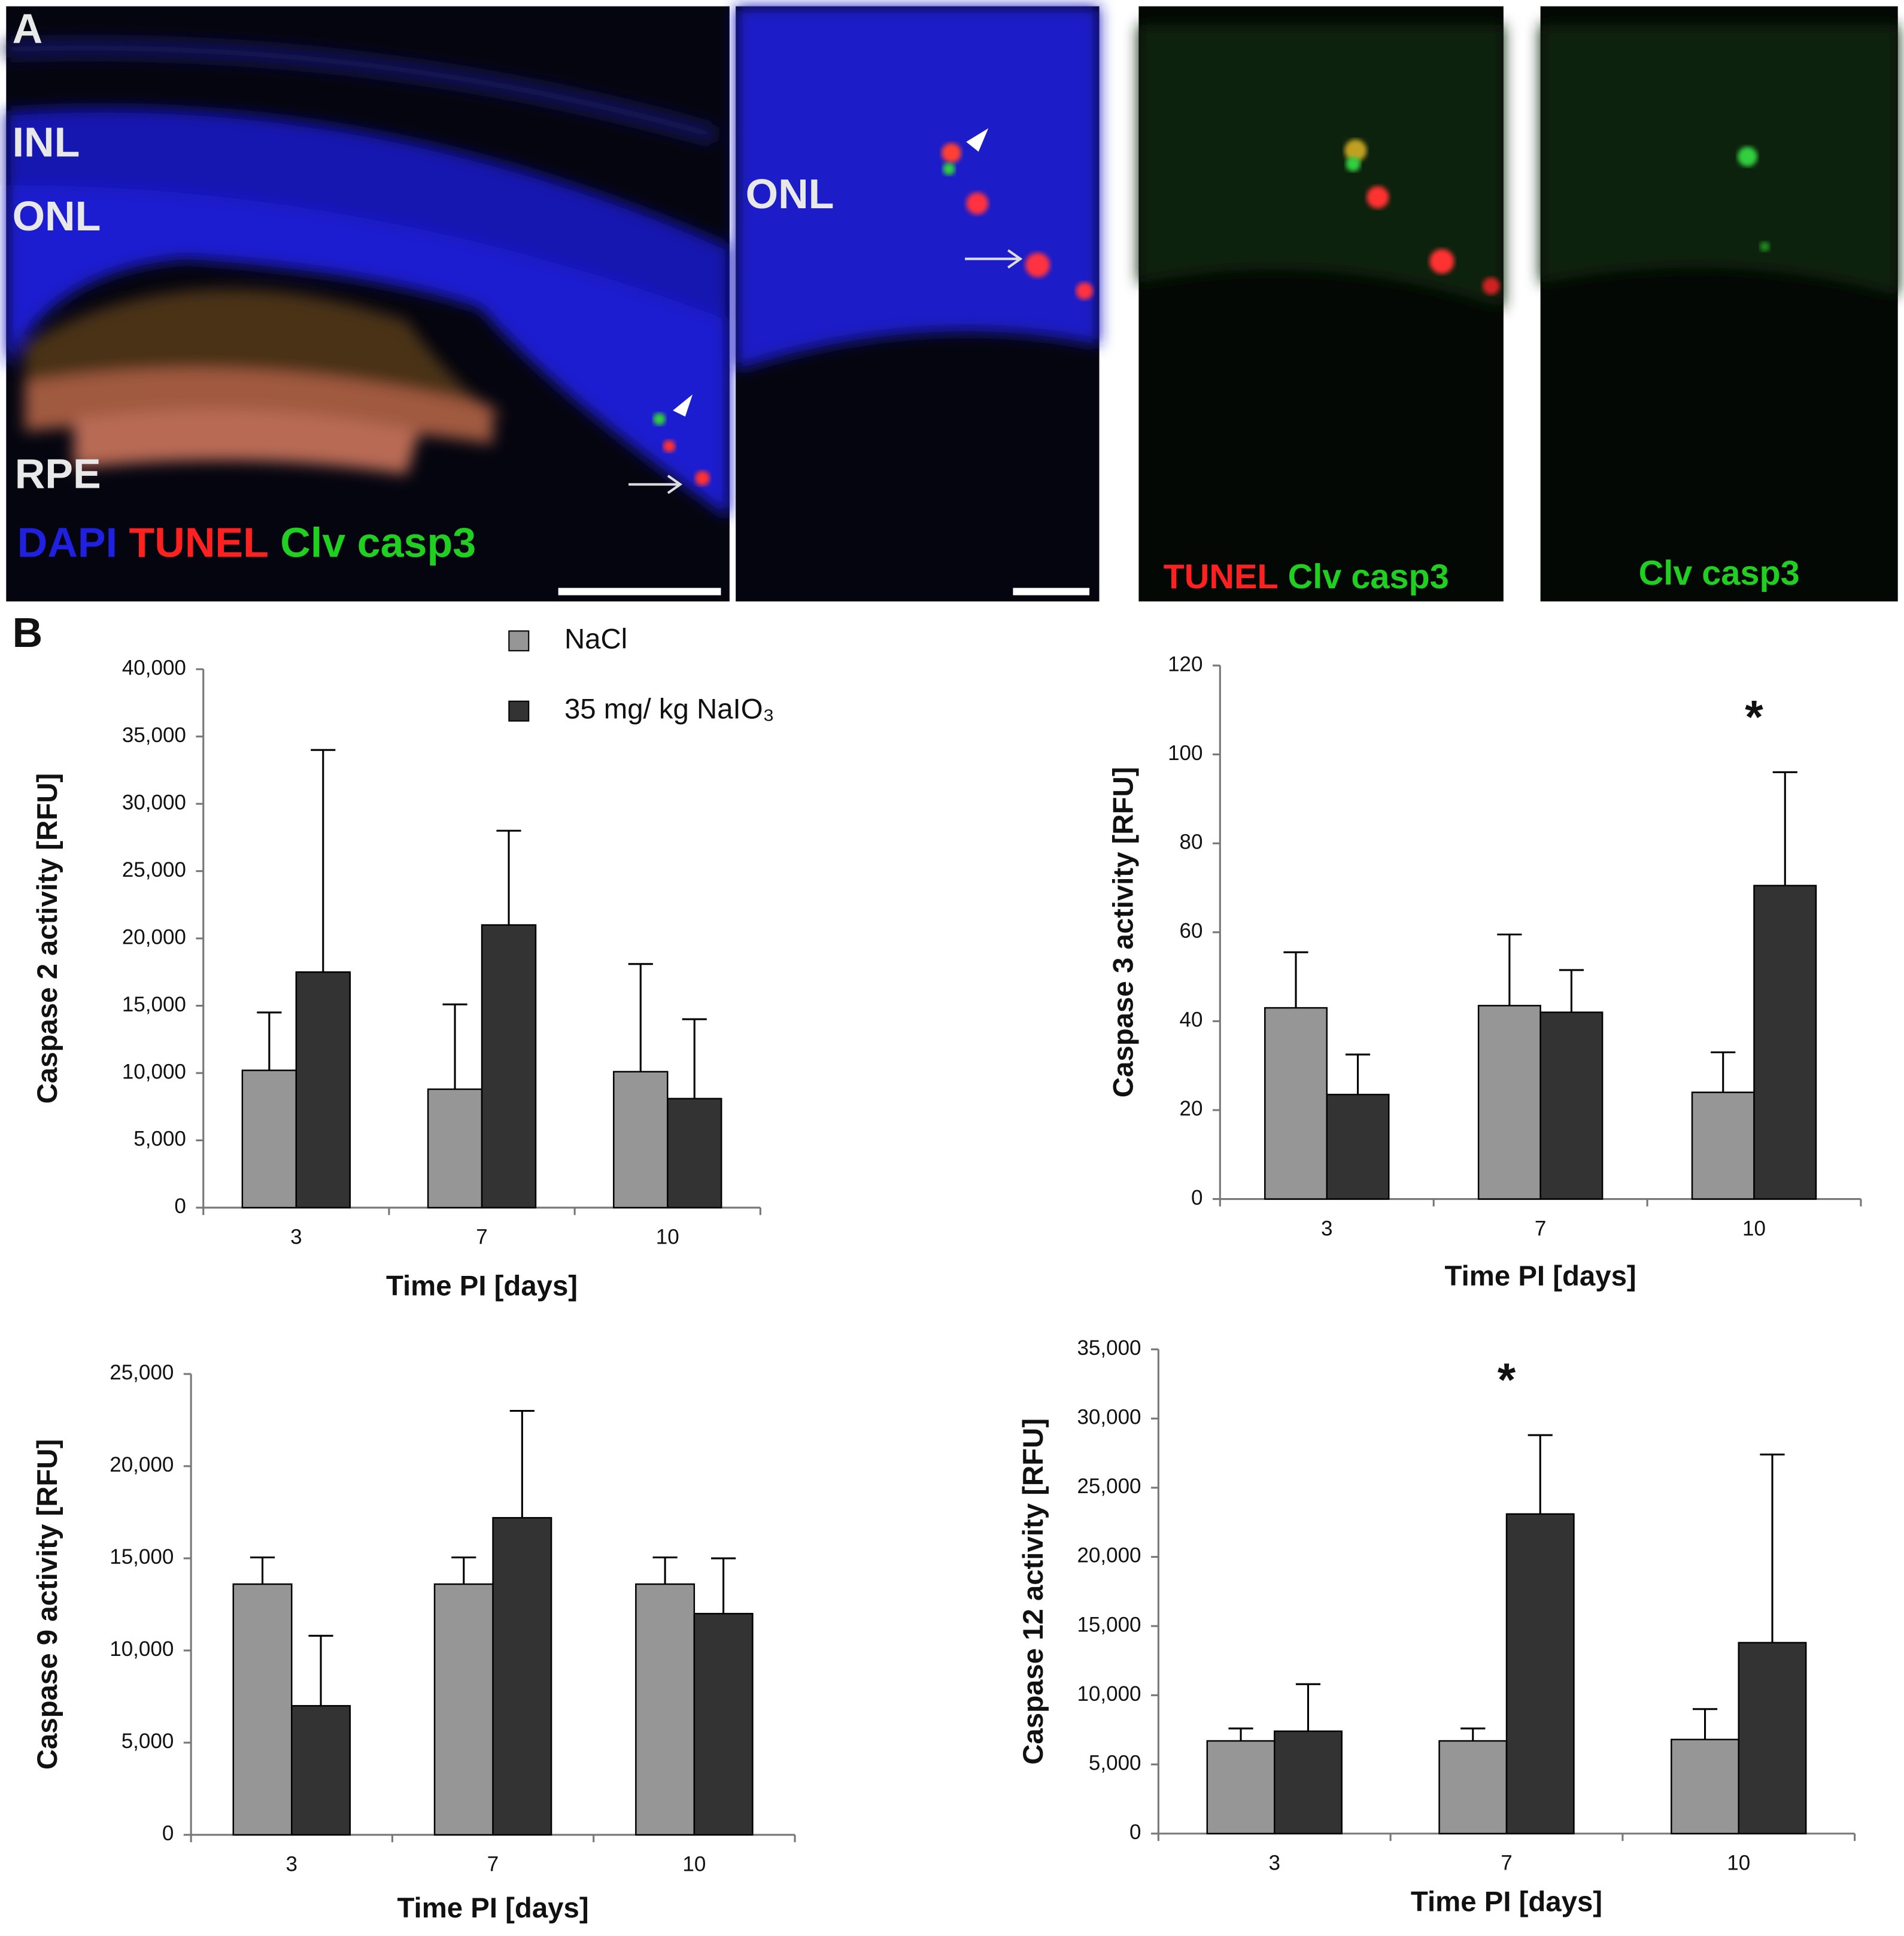 Image resolution: width=1904 pixels, height=1936 pixels. What do you see at coordinates (1123, 932) in the screenshot?
I see `y-axis-title: Caspase 3 activity [RFU]` at bounding box center [1123, 932].